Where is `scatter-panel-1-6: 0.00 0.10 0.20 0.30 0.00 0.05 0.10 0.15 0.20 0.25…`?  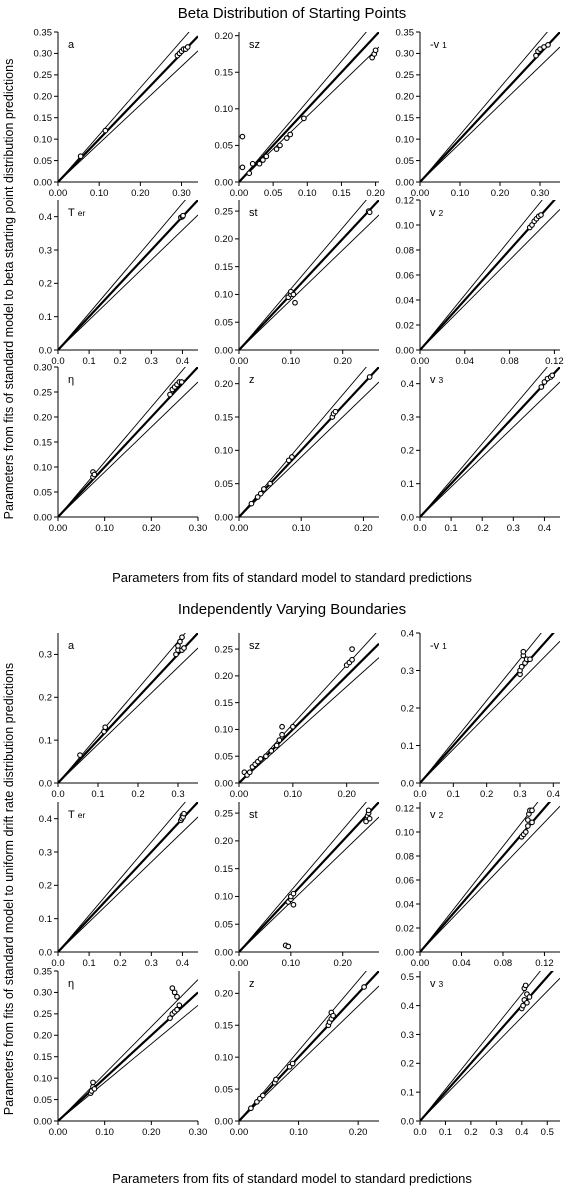
scatter-panel-1-6: 0.00 0.10 0.20 0.30 0.00 0.05 0.10 0.15 0.20 0.25… is located at coordinates (121, 1052).